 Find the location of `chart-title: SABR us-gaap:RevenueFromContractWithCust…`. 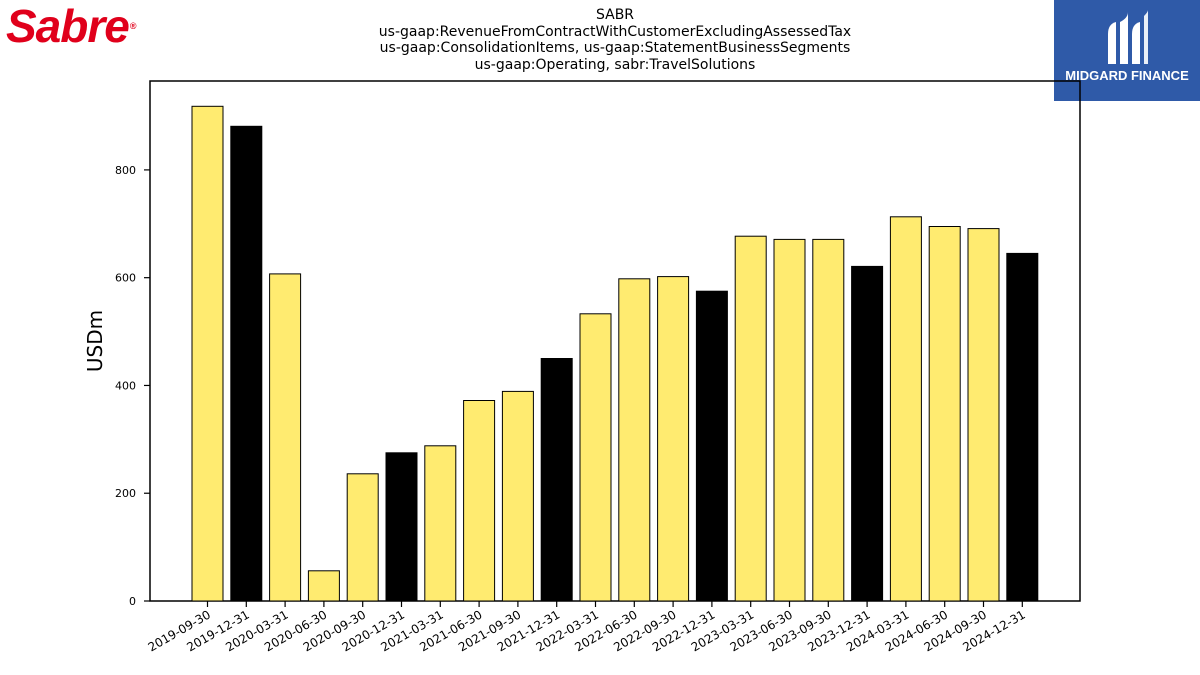

chart-title: SABR us-gaap:RevenueFromContractWithCust… is located at coordinates (615, 40).